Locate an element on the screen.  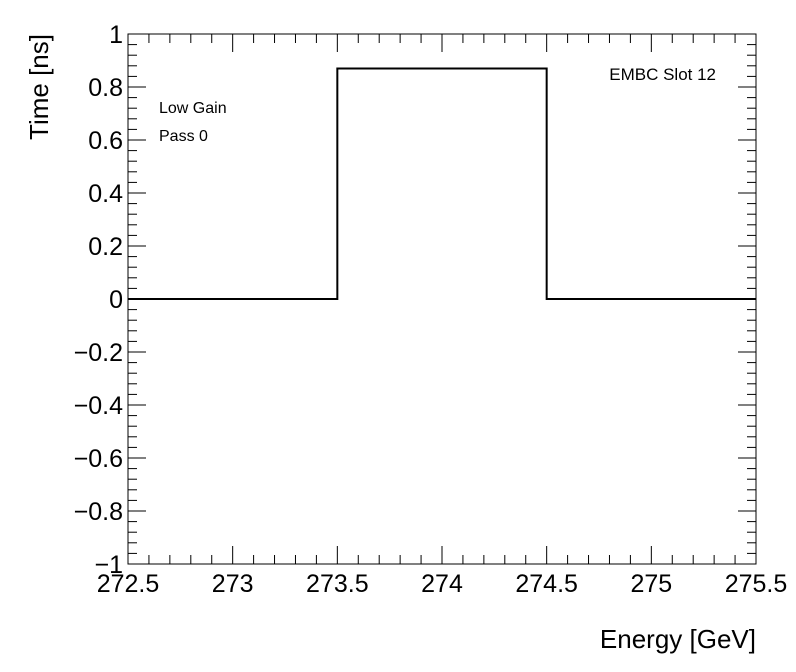
y-tick-label: 1 is located at coordinates (116, 35).